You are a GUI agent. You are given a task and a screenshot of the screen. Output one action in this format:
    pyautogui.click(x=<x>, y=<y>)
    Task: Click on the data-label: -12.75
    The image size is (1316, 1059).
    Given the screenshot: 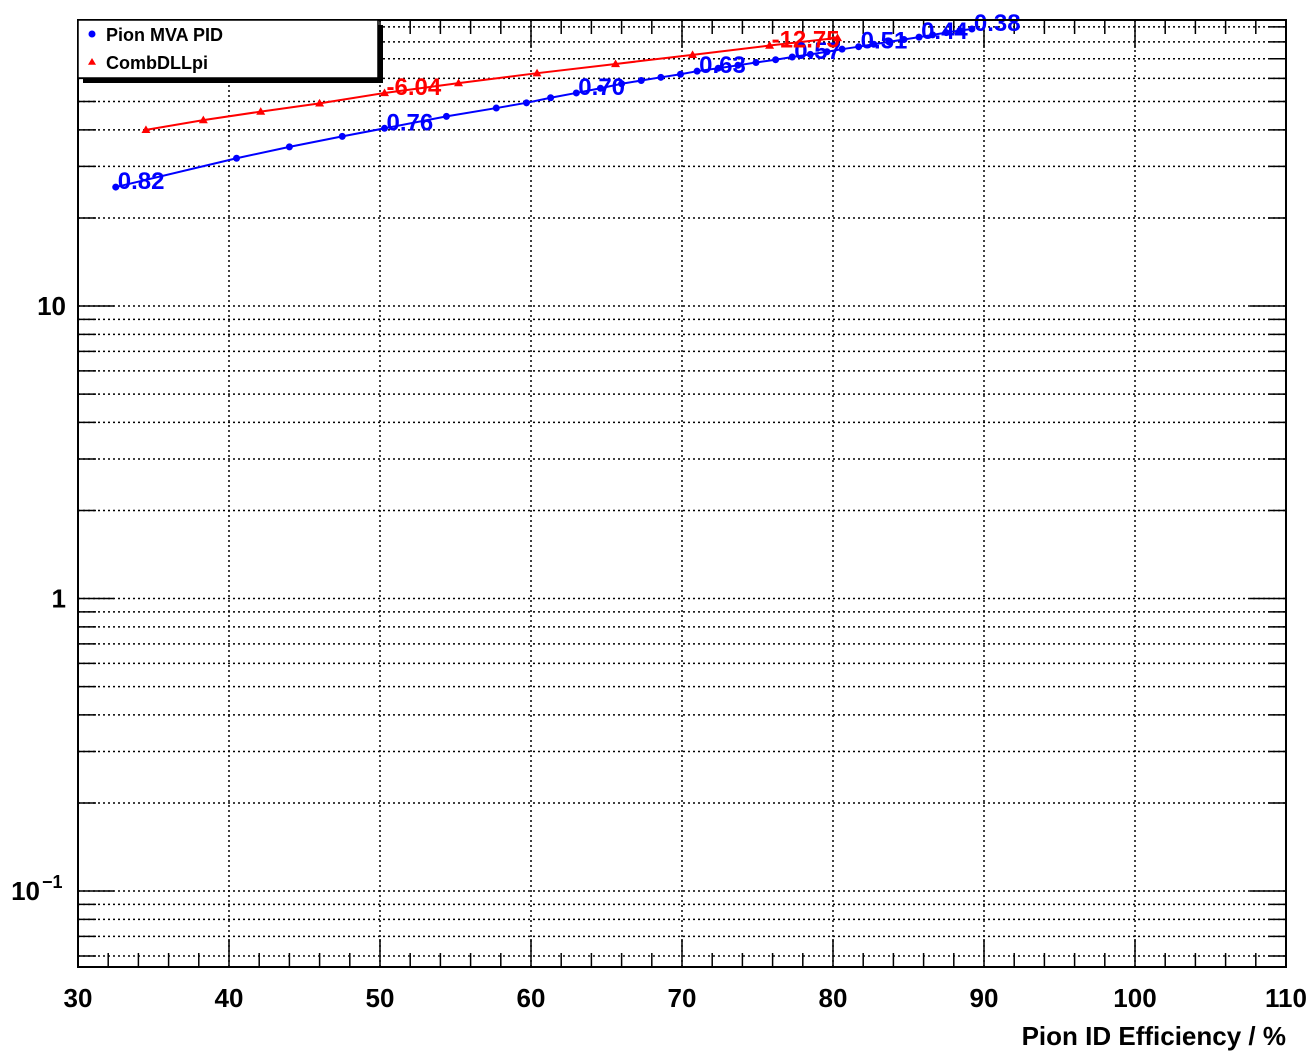 What is the action you would take?
    pyautogui.click(x=806, y=40)
    